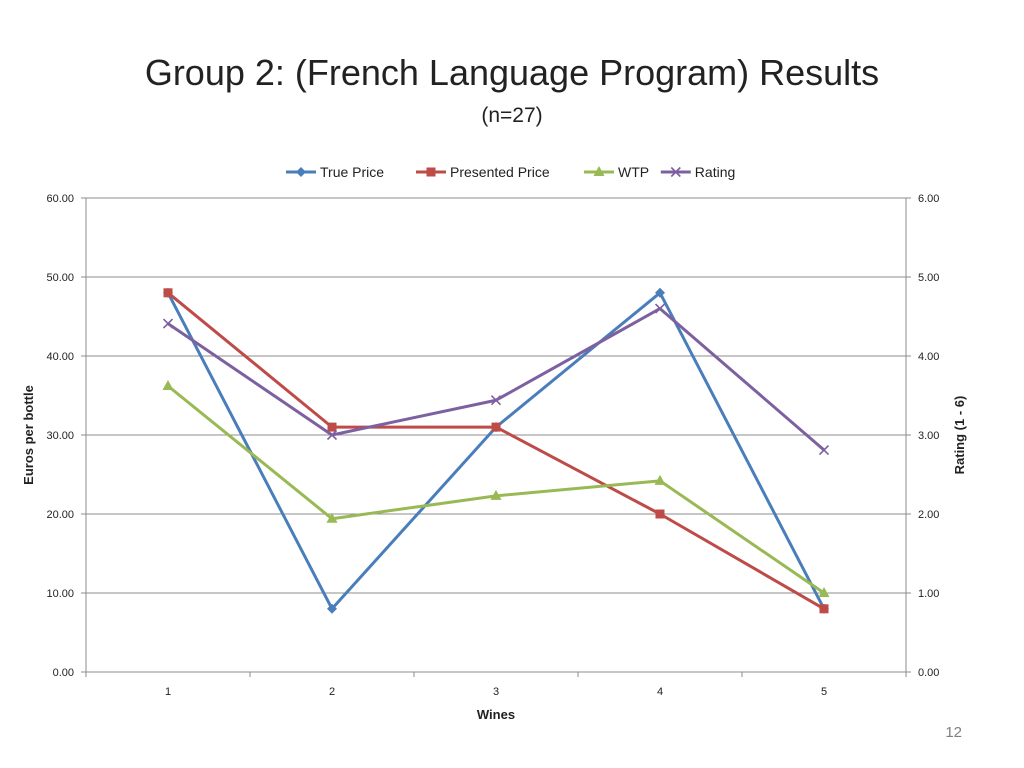 This screenshot has height=768, width=1024. What do you see at coordinates (28, 435) in the screenshot?
I see `y-axis-title: Euros per bottle` at bounding box center [28, 435].